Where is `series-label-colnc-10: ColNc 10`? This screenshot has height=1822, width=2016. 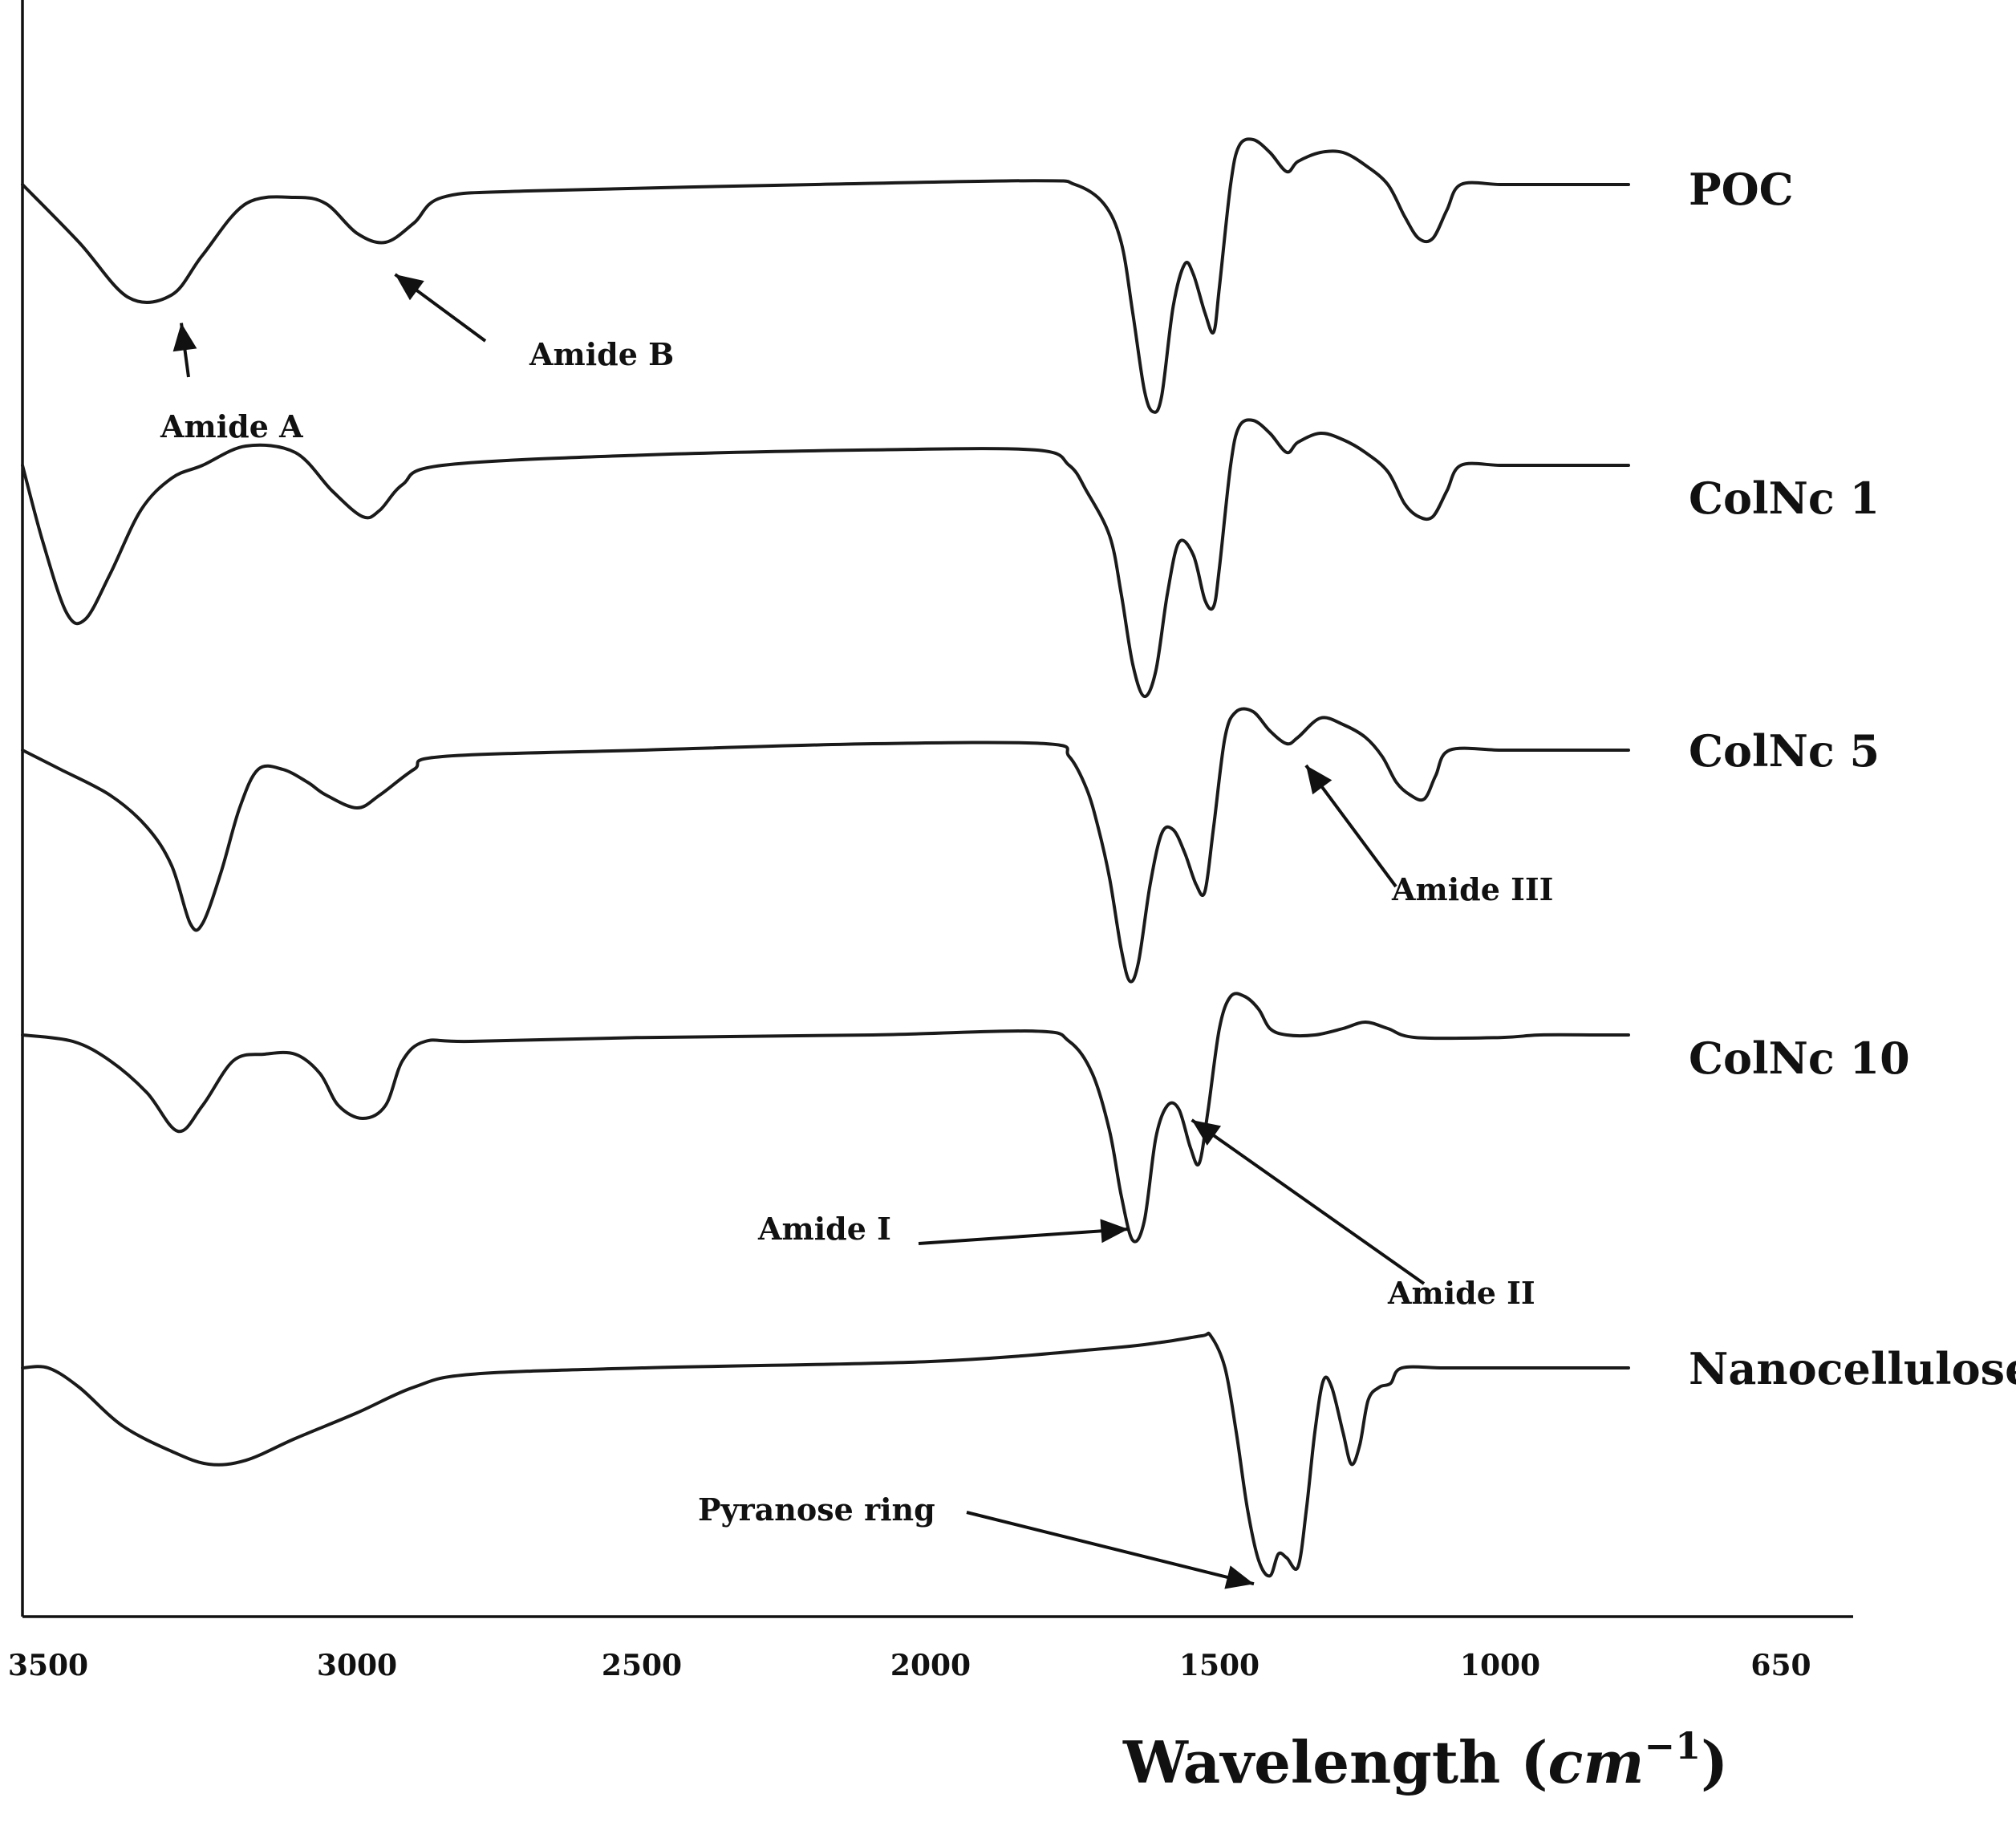 series-label-colnc-10: ColNc 10 is located at coordinates (1799, 1058).